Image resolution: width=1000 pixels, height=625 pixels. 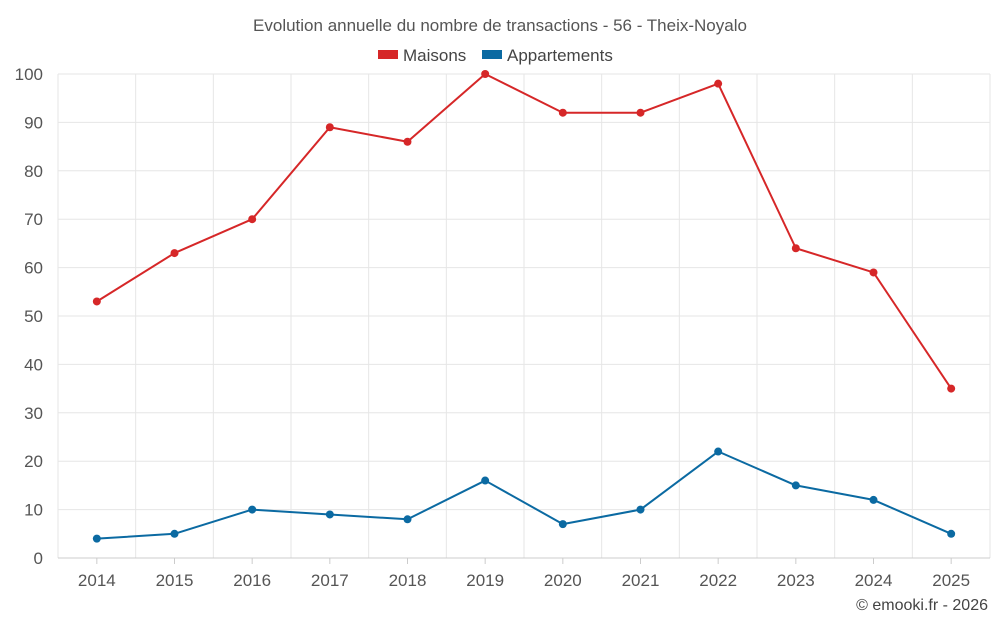 I want to click on x-tick-label: 2022, so click(x=718, y=580).